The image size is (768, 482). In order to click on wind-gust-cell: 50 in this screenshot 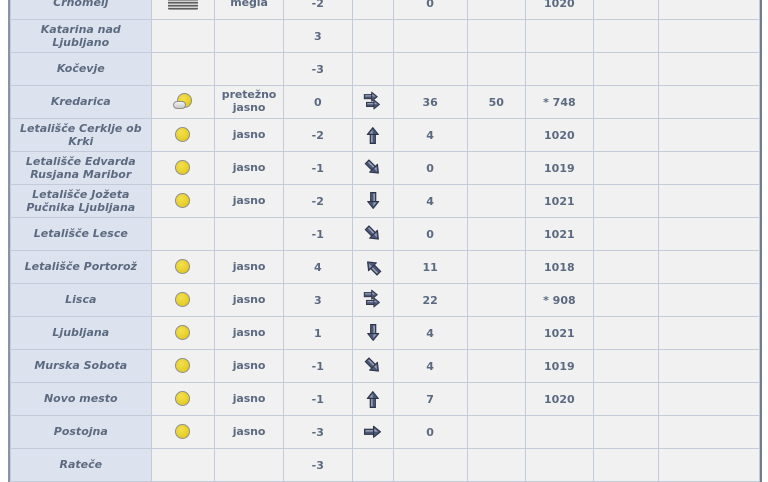, I will do `click(496, 102)`.